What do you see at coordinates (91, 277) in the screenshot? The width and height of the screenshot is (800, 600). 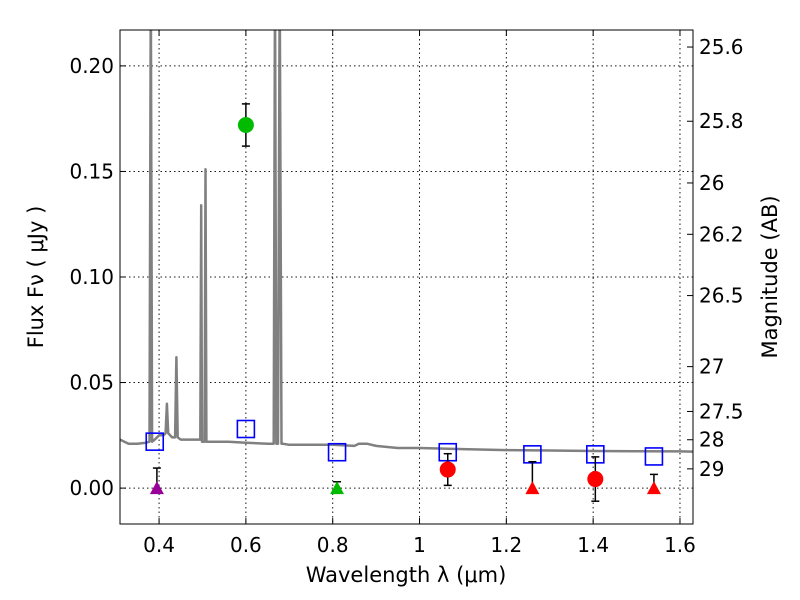 I see `y-tick-label: 0.10` at bounding box center [91, 277].